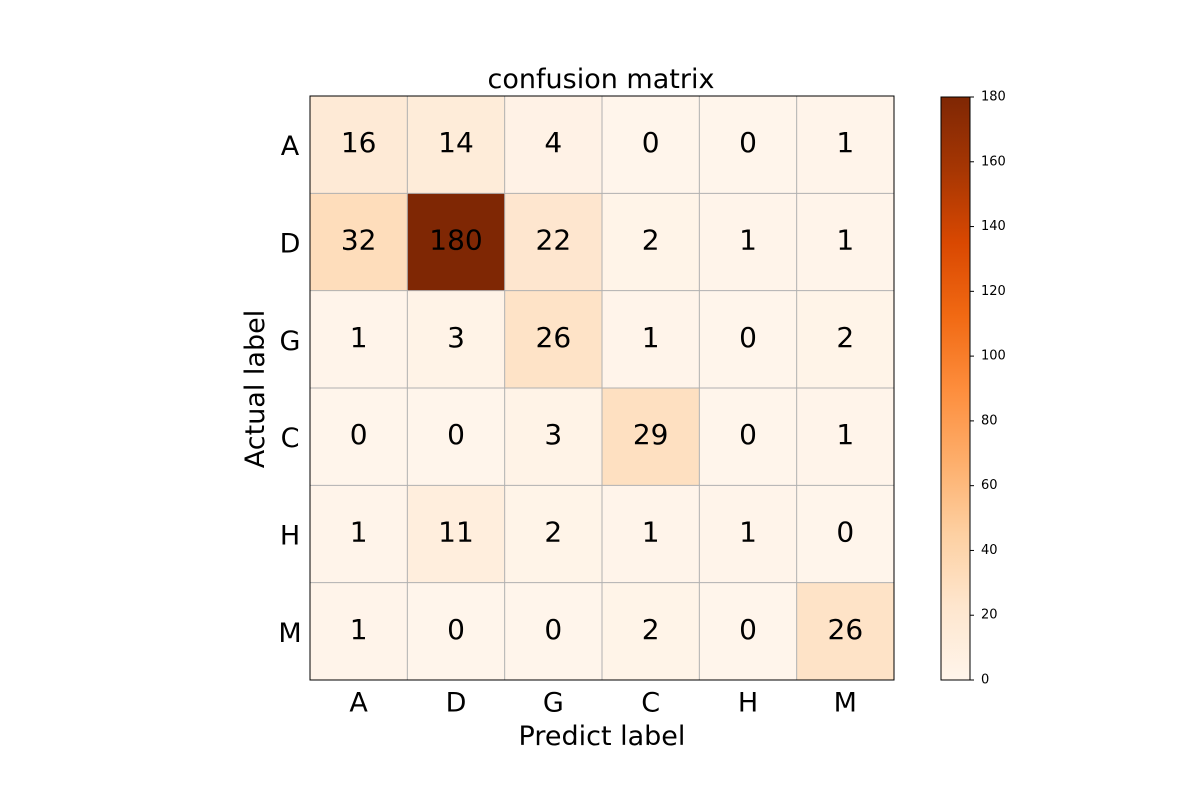 The height and width of the screenshot is (800, 1200). Describe the element at coordinates (651, 434) in the screenshot. I see `cell-value-label: 29` at that location.